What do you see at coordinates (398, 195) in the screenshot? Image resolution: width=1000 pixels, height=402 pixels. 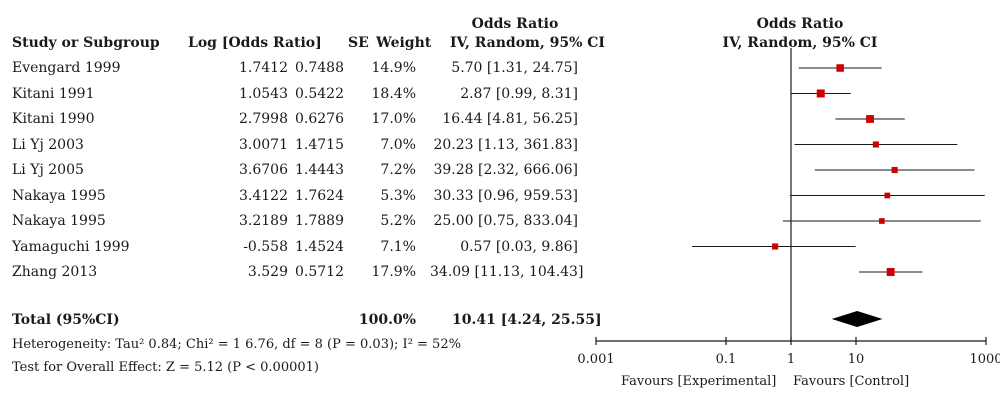 I see `weight-value: 5.3%` at bounding box center [398, 195].